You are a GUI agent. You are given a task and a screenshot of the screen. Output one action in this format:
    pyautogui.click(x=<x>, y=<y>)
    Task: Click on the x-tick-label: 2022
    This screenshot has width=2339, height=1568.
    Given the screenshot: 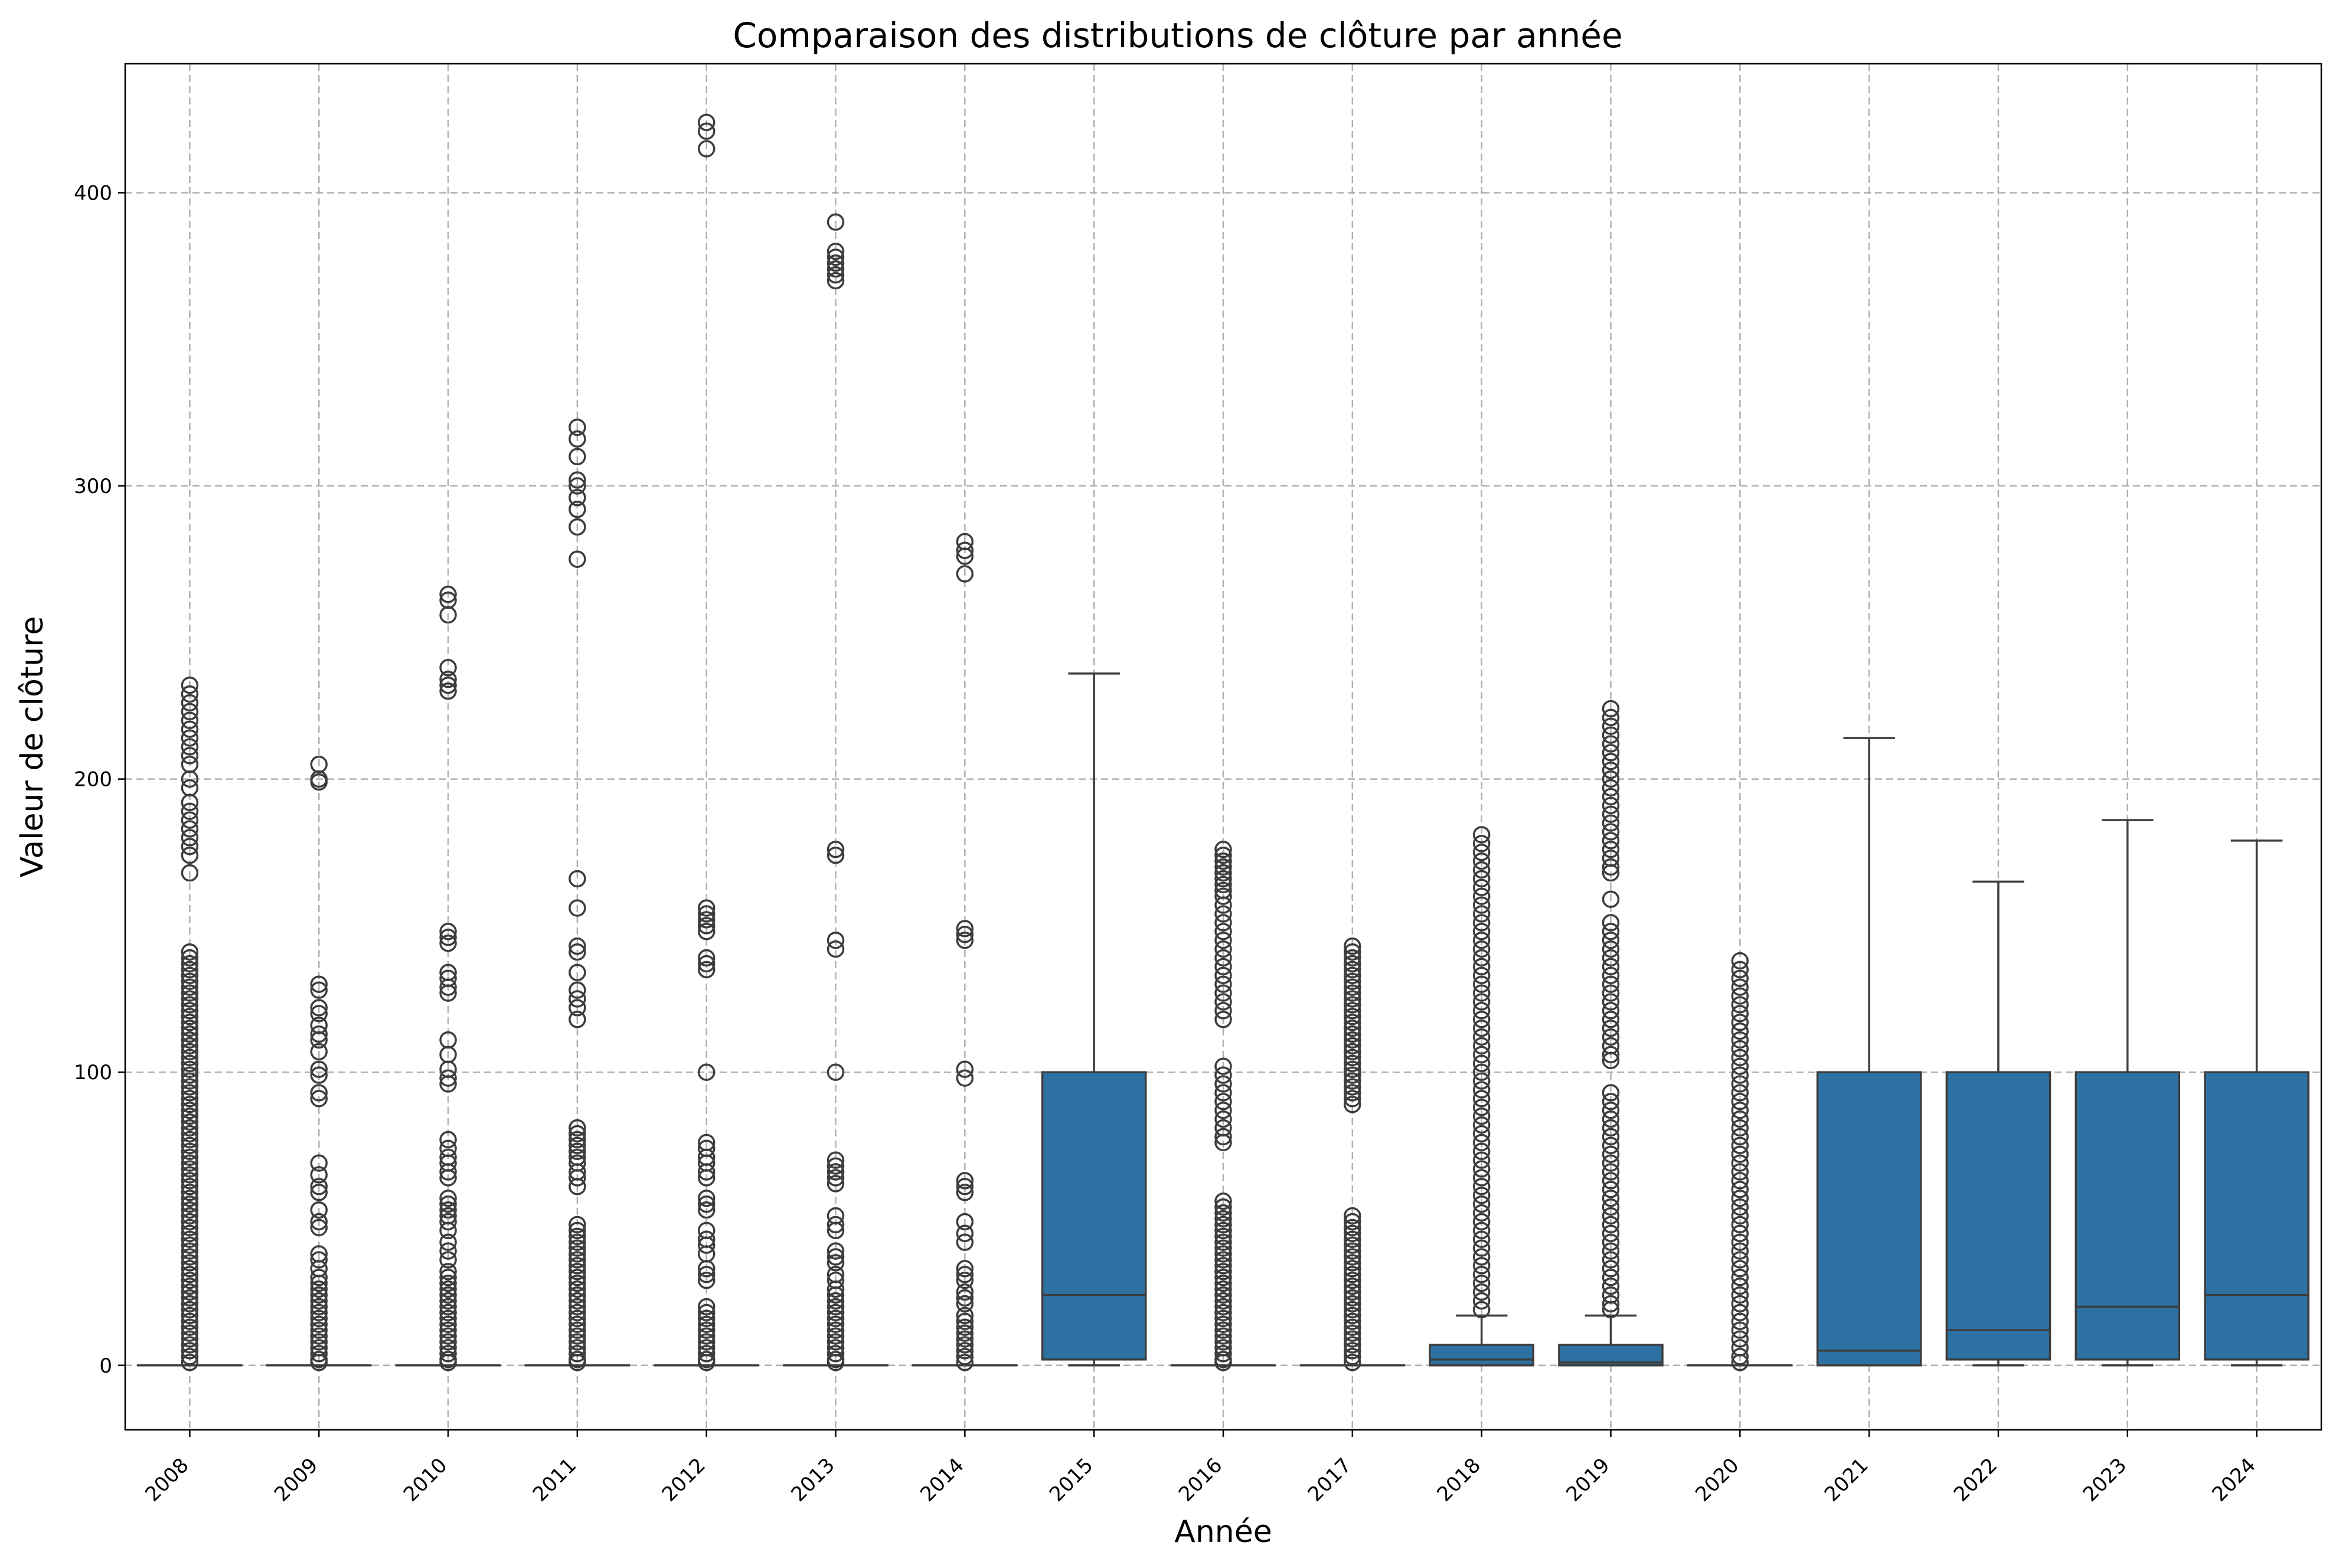 What is the action you would take?
    pyautogui.click(x=1976, y=1479)
    